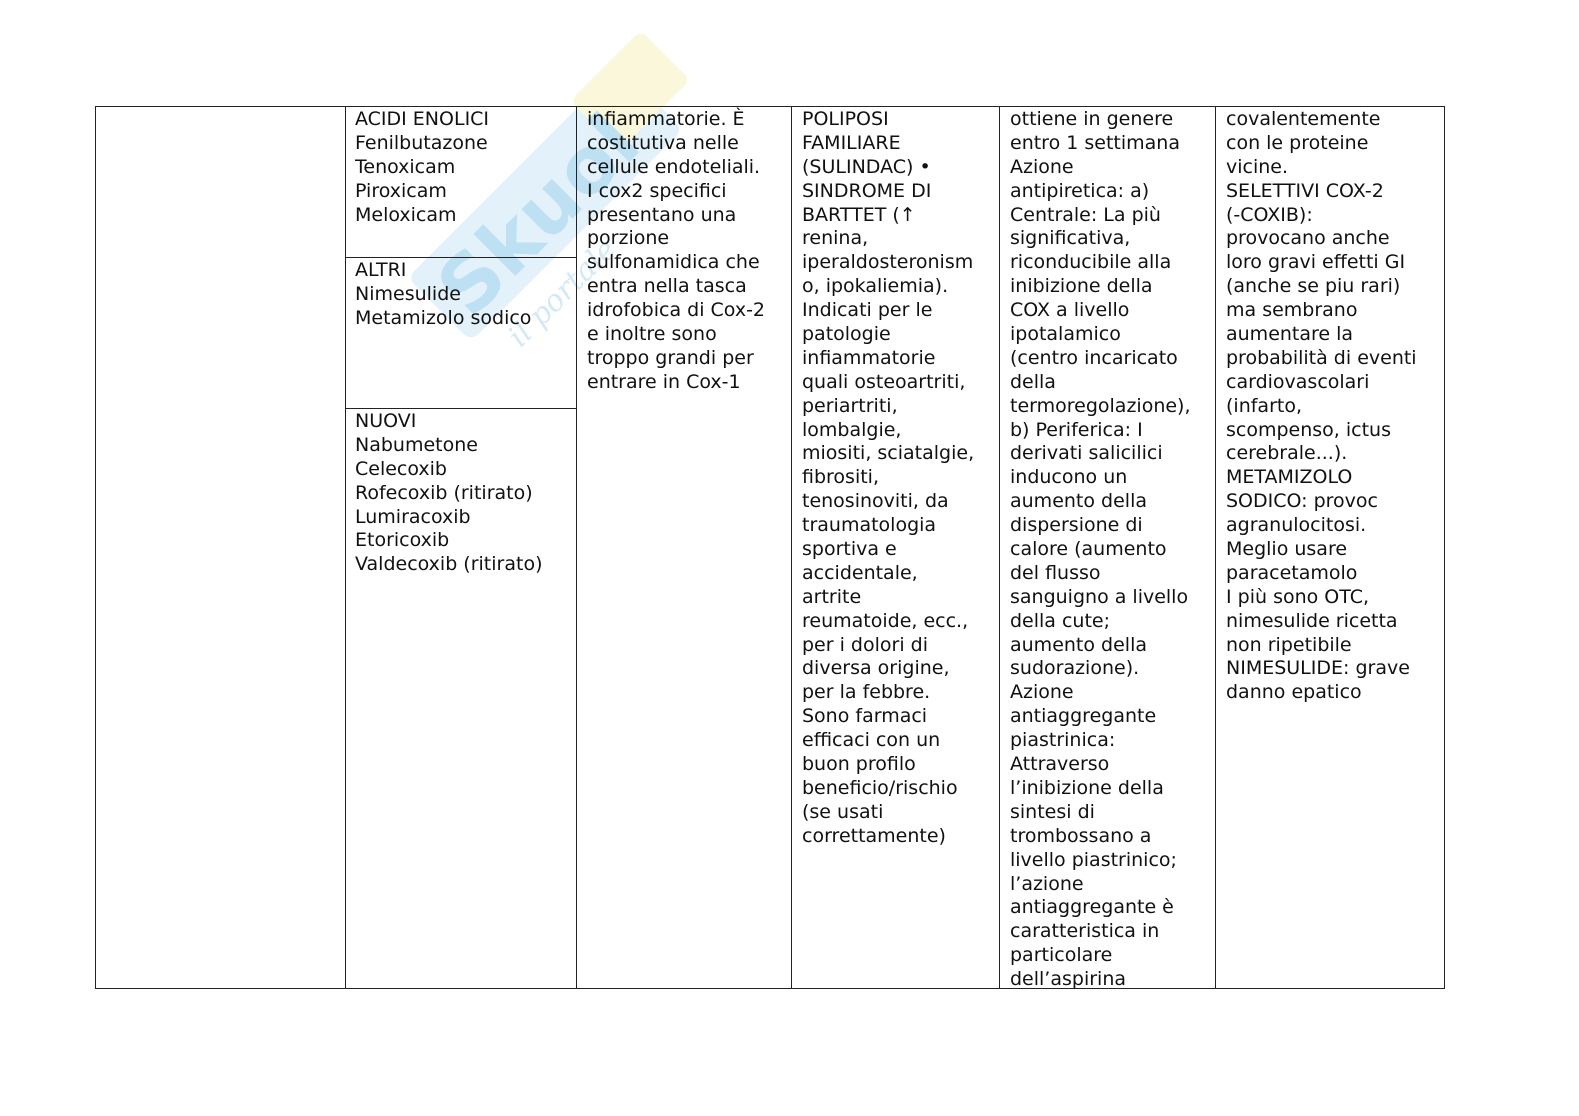 This screenshot has height=1116, width=1579. What do you see at coordinates (401, 468) in the screenshot?
I see `text-line: Celecoxib` at bounding box center [401, 468].